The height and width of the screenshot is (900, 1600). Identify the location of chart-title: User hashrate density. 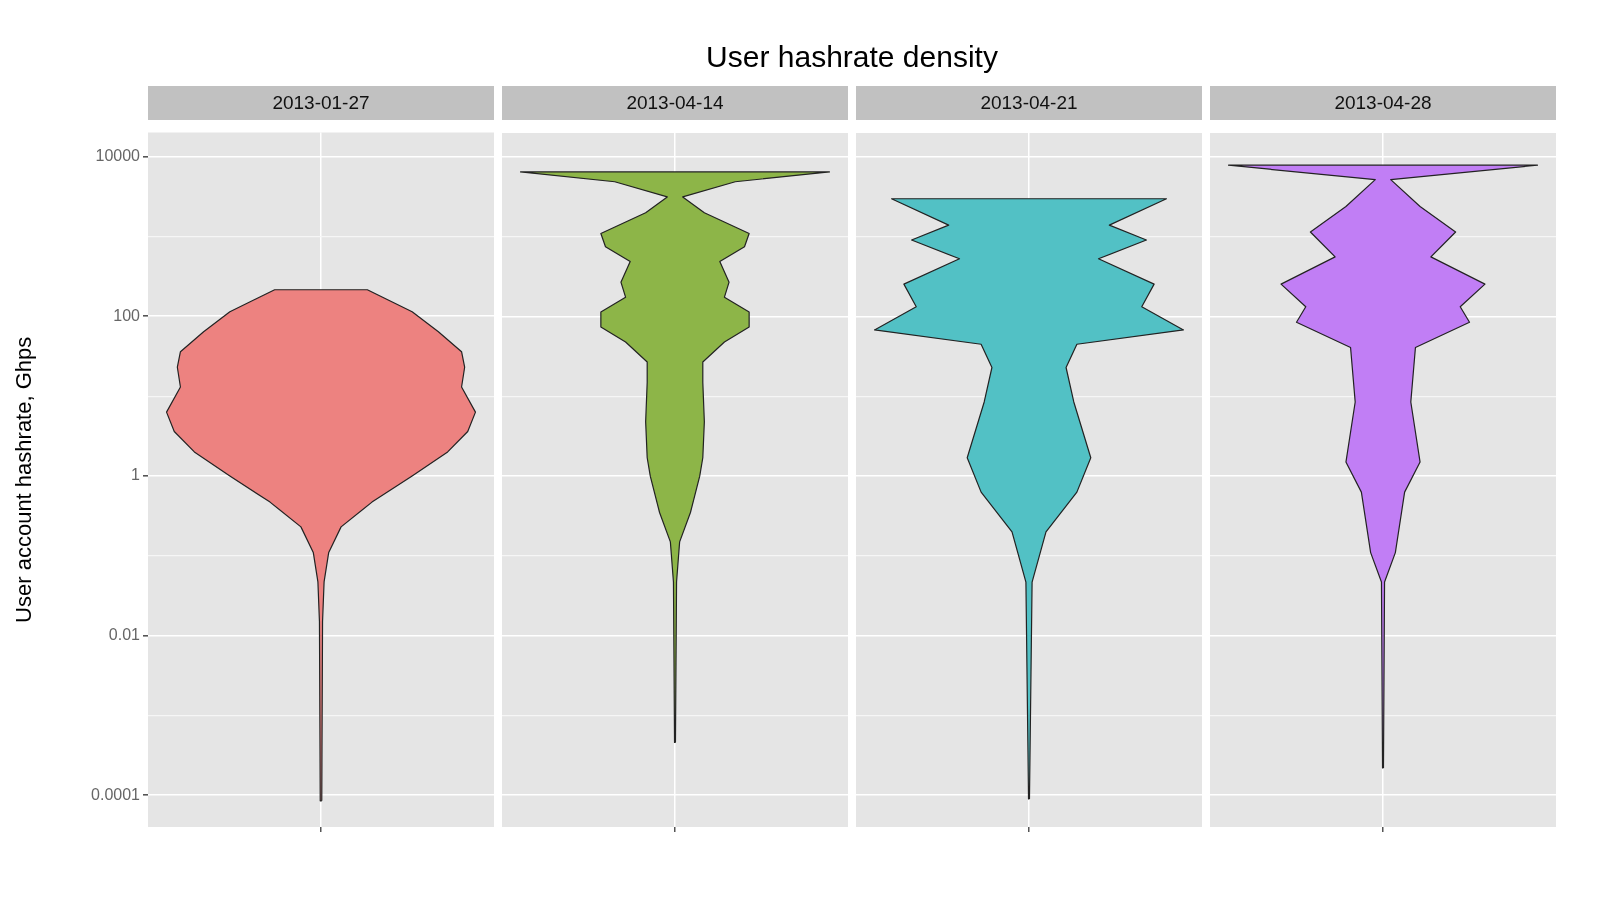
(852, 57).